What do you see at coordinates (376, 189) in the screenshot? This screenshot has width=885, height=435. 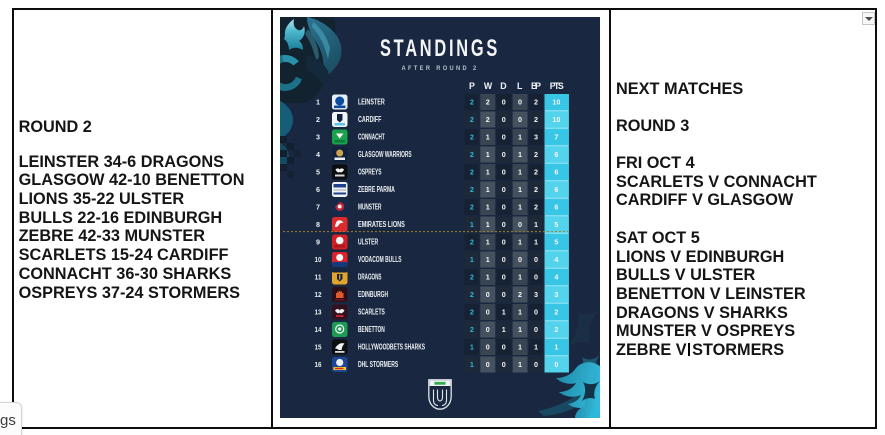 I see `svg-text: ZEBRE PARMA` at bounding box center [376, 189].